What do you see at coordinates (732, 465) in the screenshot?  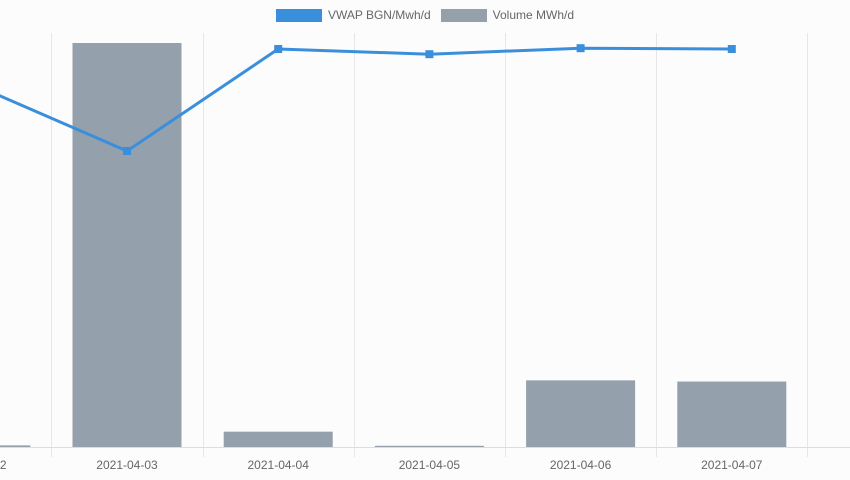 I see `x-tick-label: 2021-04-07` at bounding box center [732, 465].